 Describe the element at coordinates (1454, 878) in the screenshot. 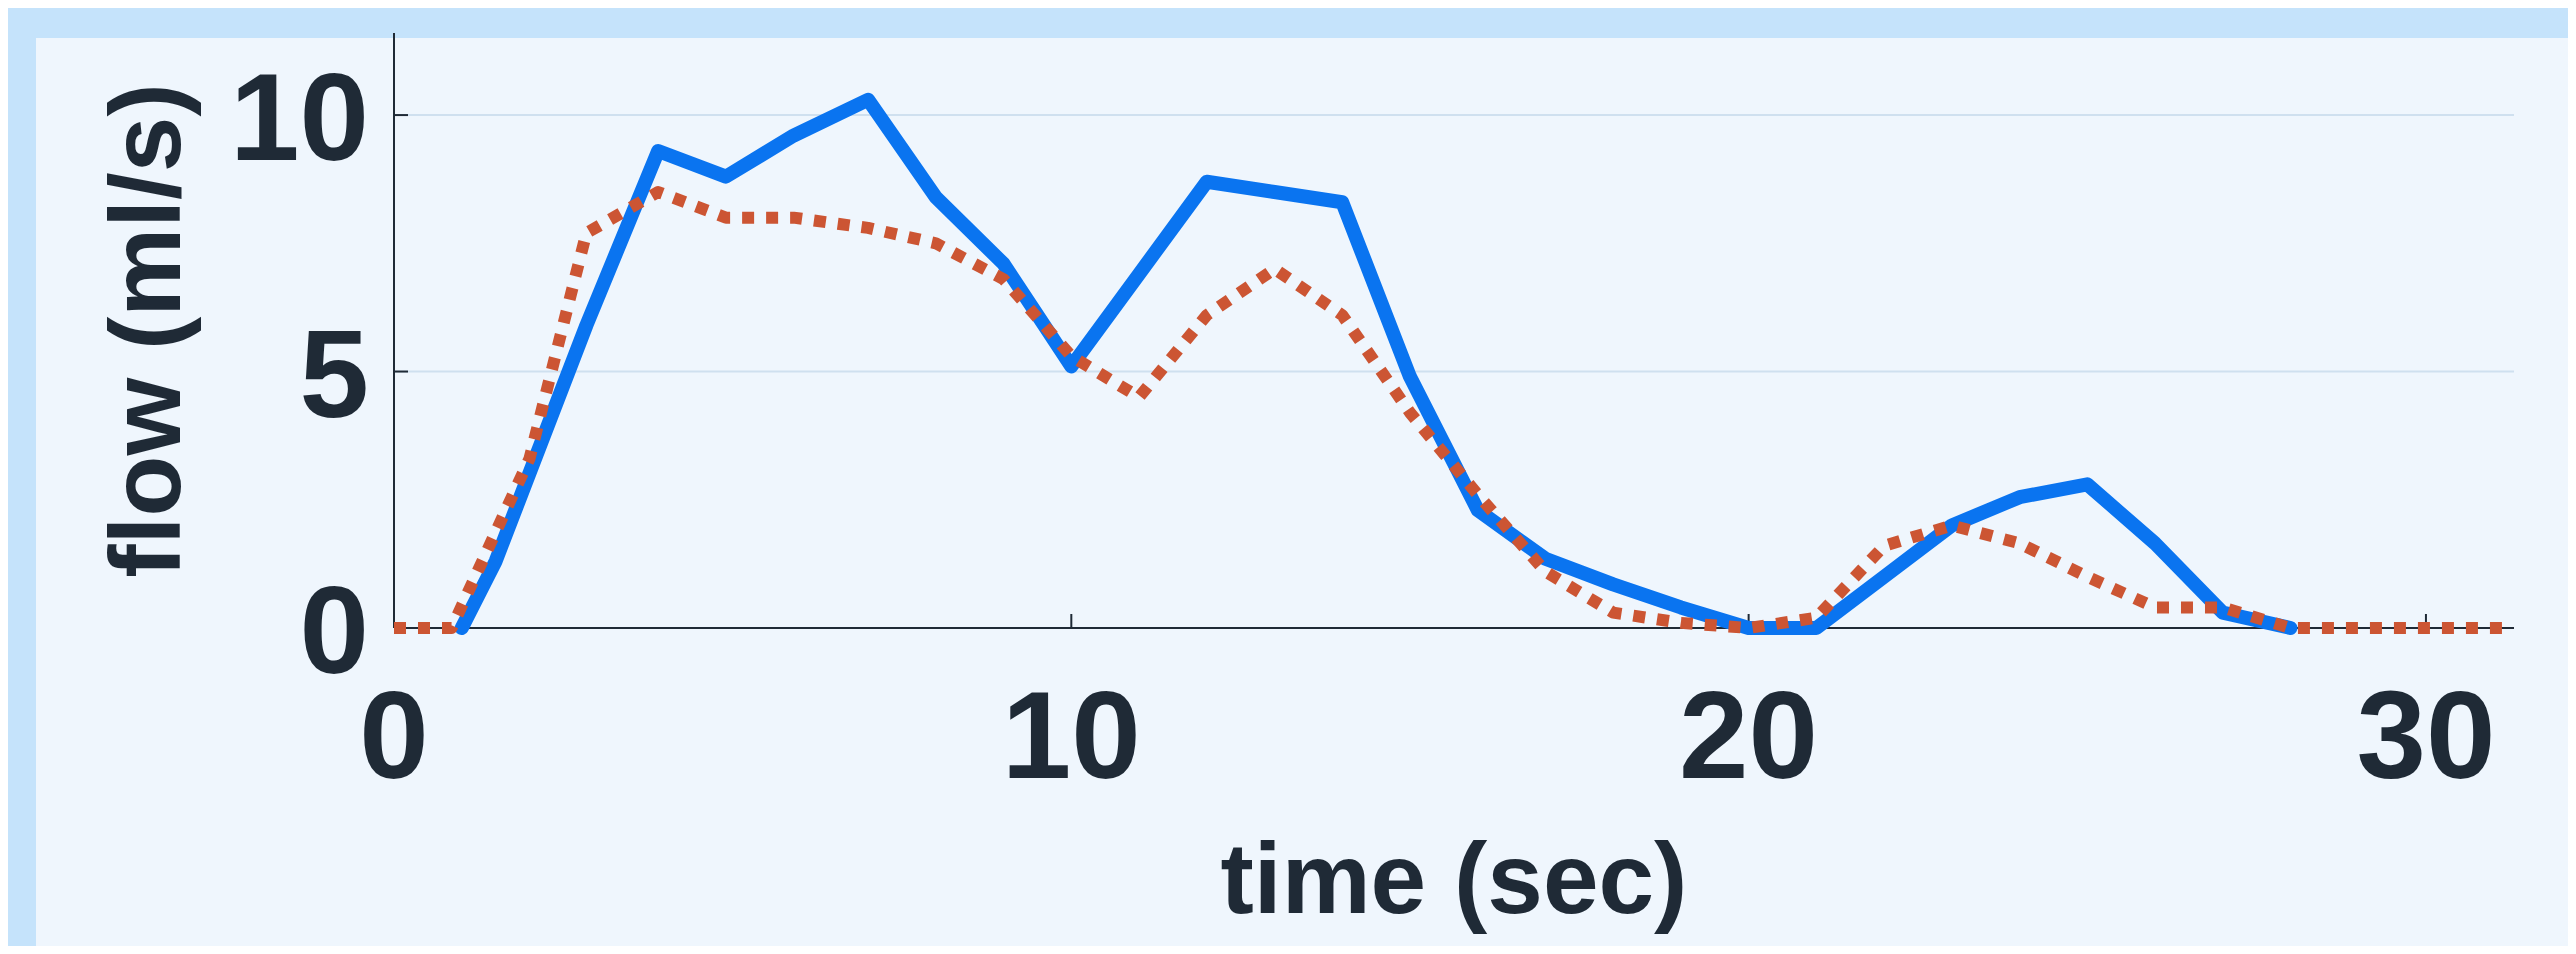

I see `x-axis-title: time (sec)` at that location.